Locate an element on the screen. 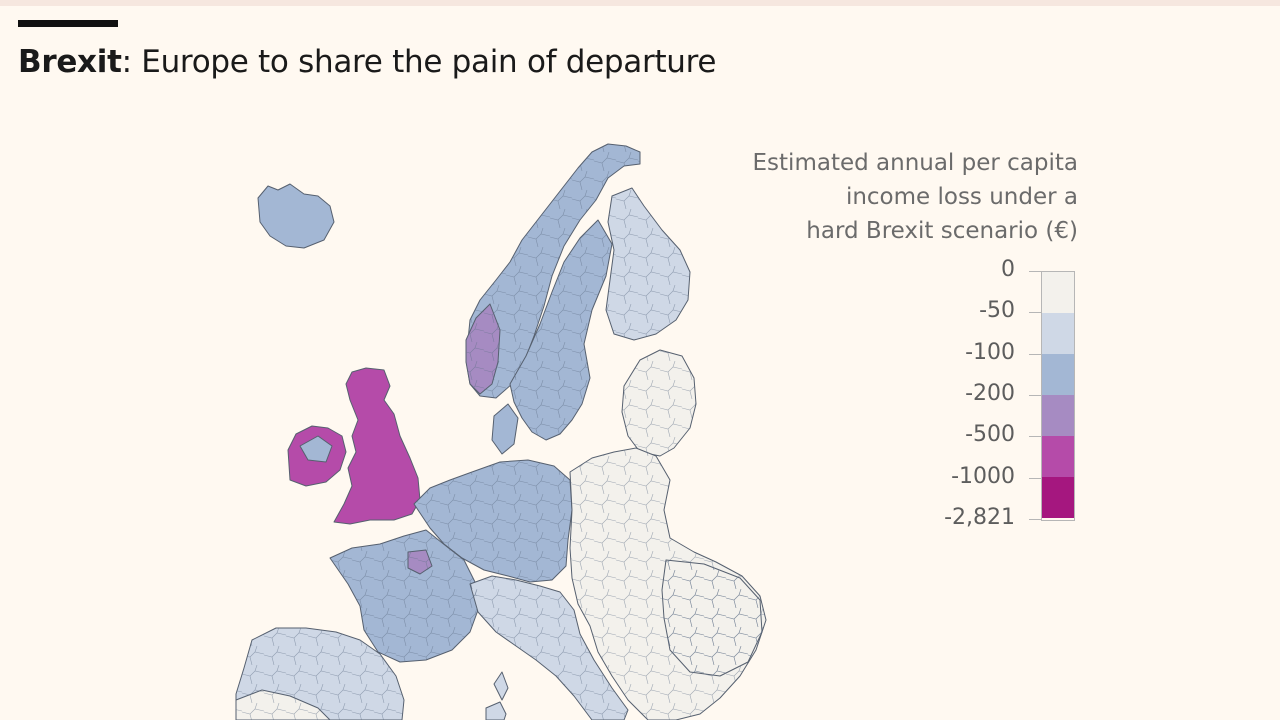  legend-label-1: -50 is located at coordinates (997, 311).